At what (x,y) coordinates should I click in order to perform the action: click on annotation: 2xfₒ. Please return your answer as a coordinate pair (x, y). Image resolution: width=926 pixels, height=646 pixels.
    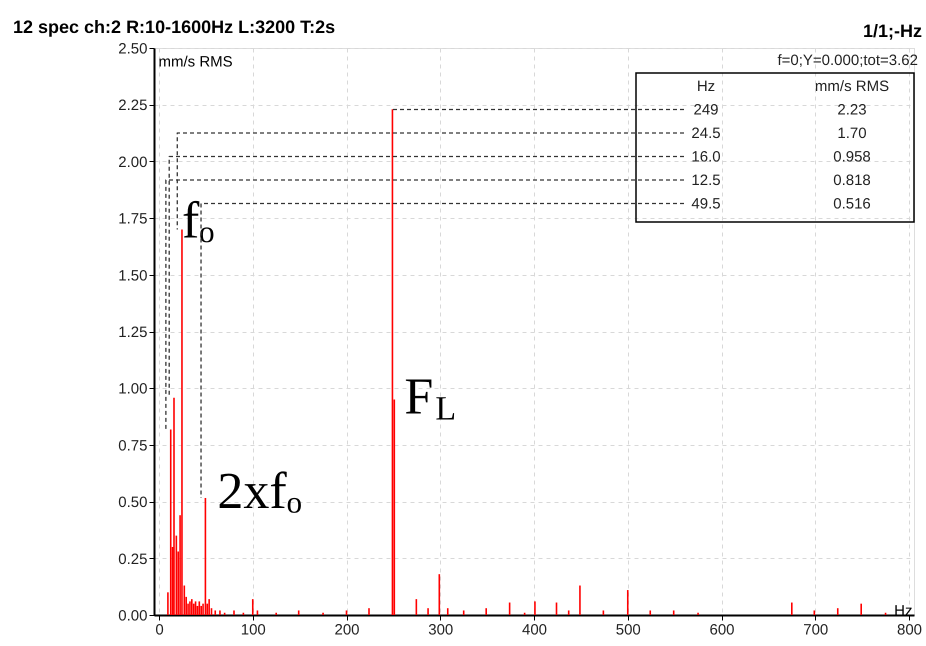
    Looking at the image, I should click on (259, 491).